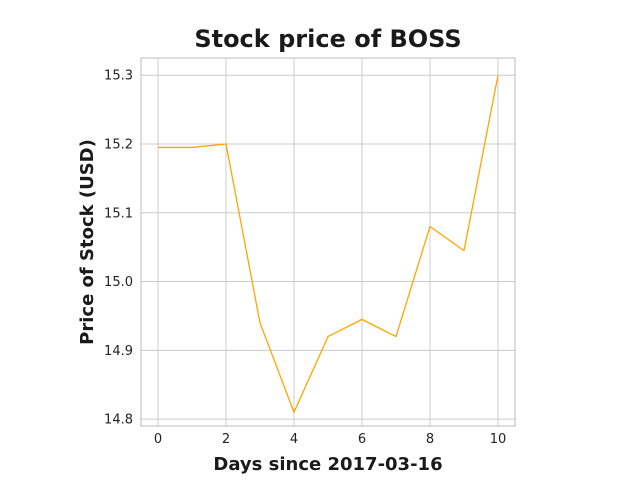 The height and width of the screenshot is (480, 640). I want to click on x-tick-label: 0, so click(158, 439).